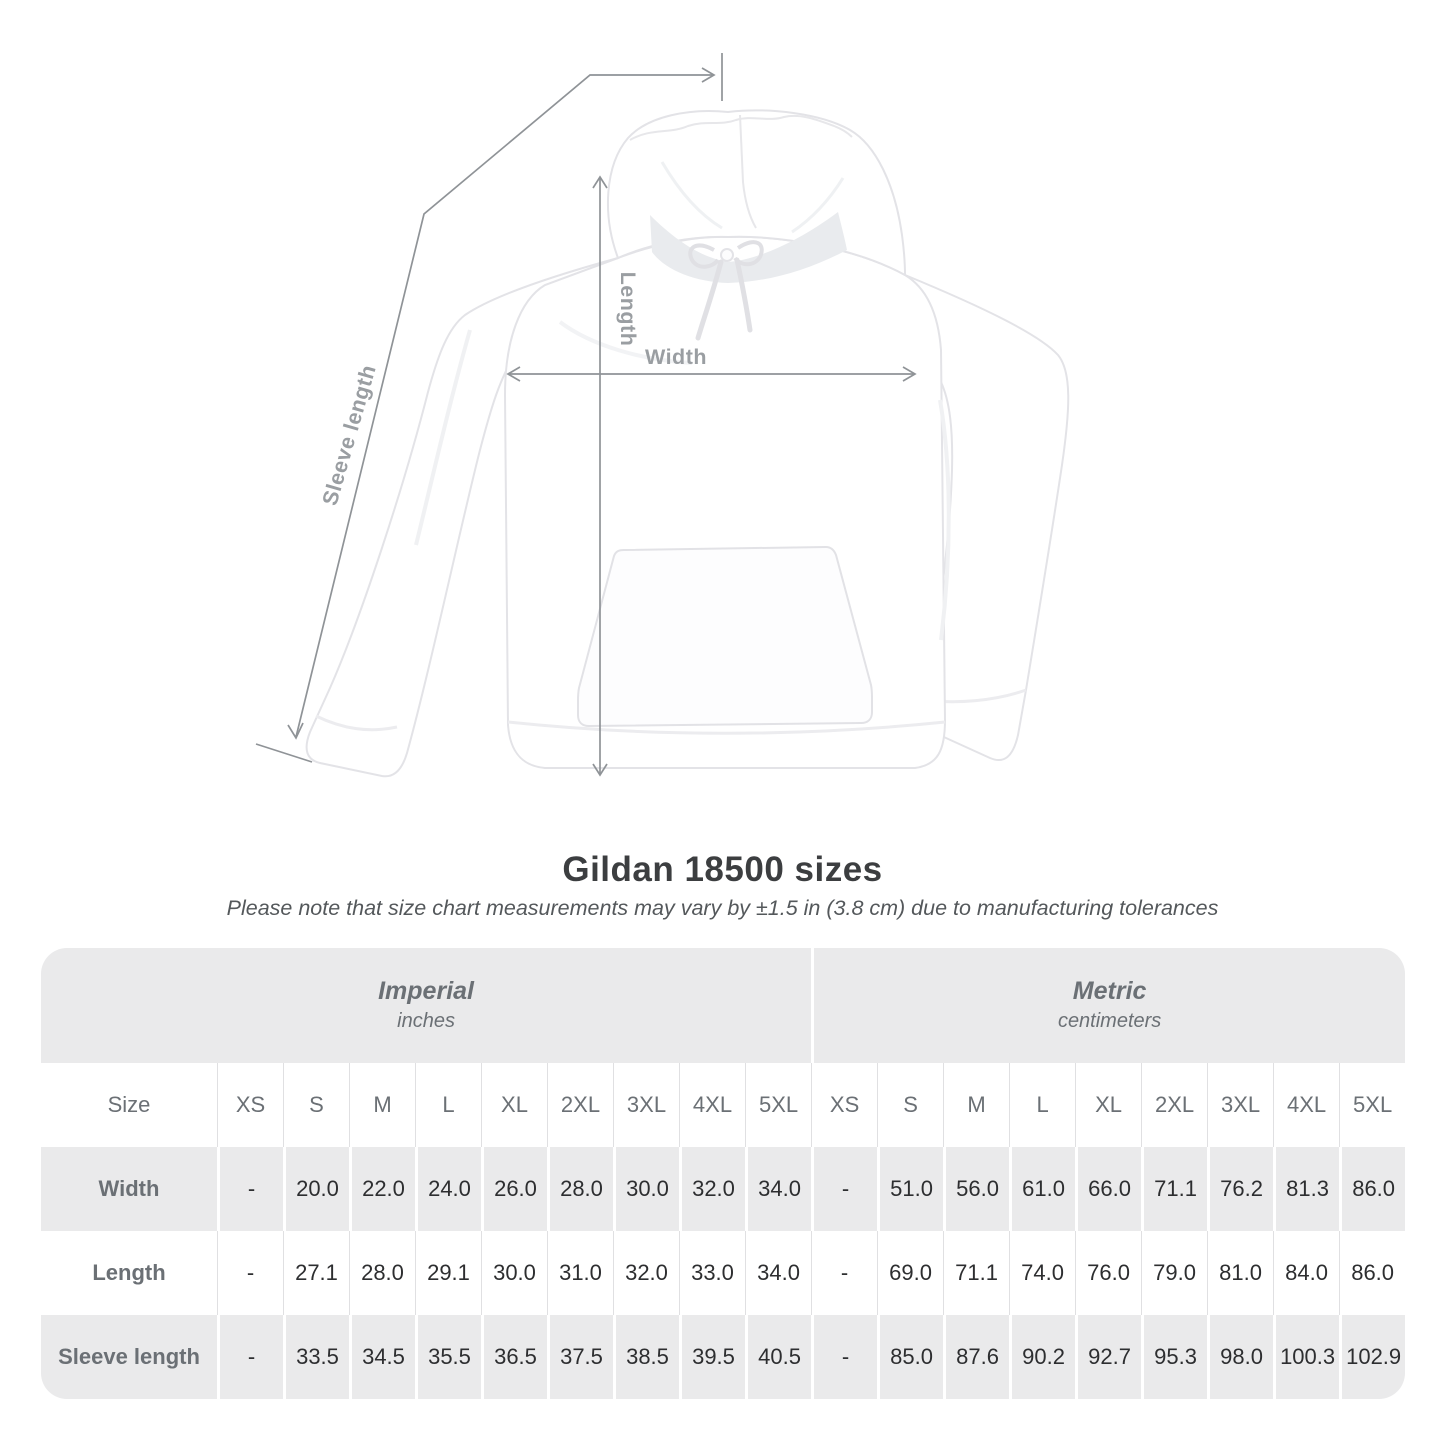 This screenshot has width=1445, height=1445. What do you see at coordinates (1108, 1357) in the screenshot?
I see `value-cell: 92.7` at bounding box center [1108, 1357].